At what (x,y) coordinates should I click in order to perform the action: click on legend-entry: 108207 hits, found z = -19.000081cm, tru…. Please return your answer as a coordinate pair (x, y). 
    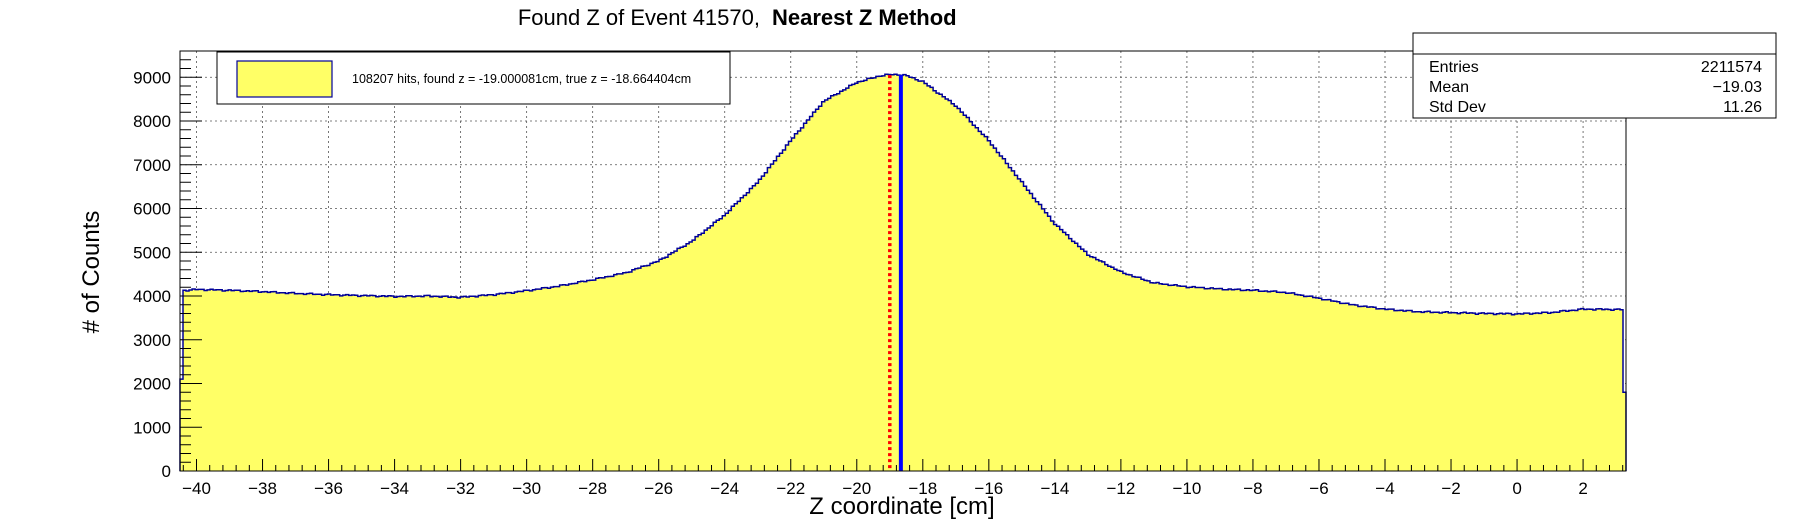
    Looking at the image, I should click on (521, 79).